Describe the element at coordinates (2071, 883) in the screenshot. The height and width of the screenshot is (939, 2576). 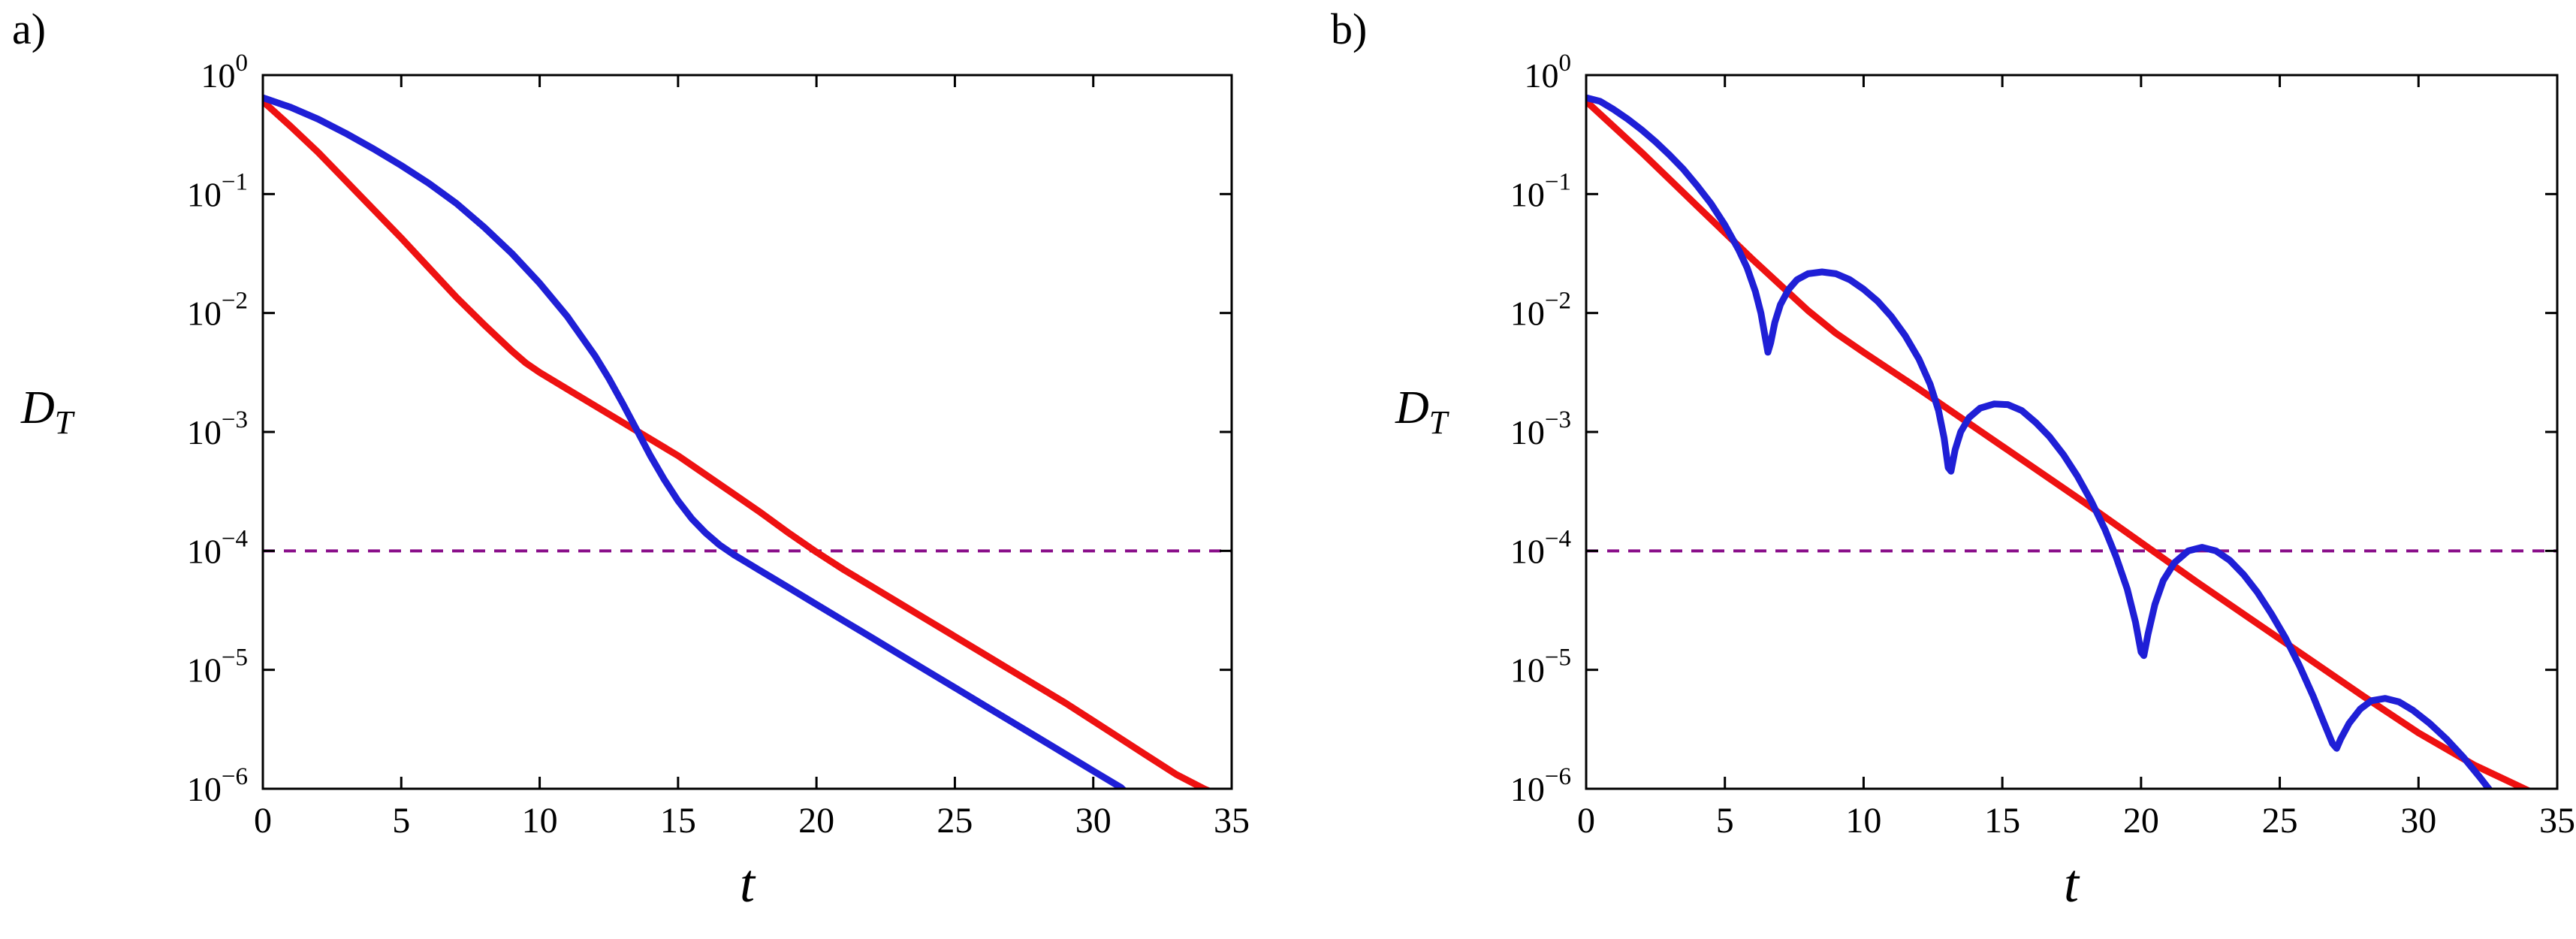
I see `x-axis-label-b: t` at that location.